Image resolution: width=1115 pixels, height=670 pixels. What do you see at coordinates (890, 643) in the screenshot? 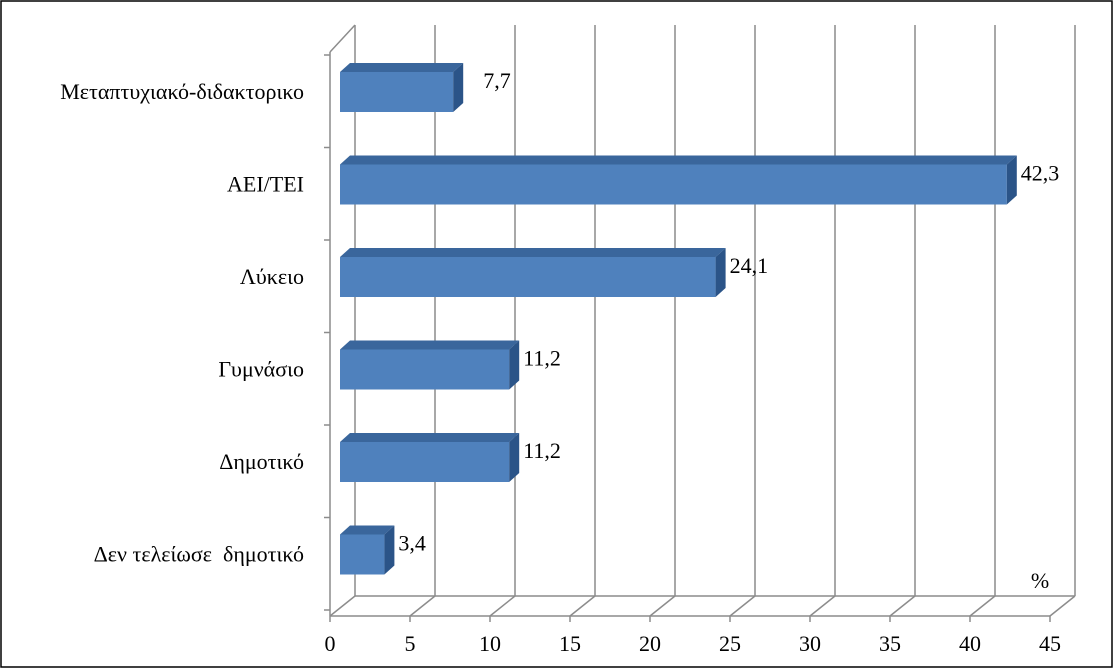
I see `x-tick-label: 35` at bounding box center [890, 643].